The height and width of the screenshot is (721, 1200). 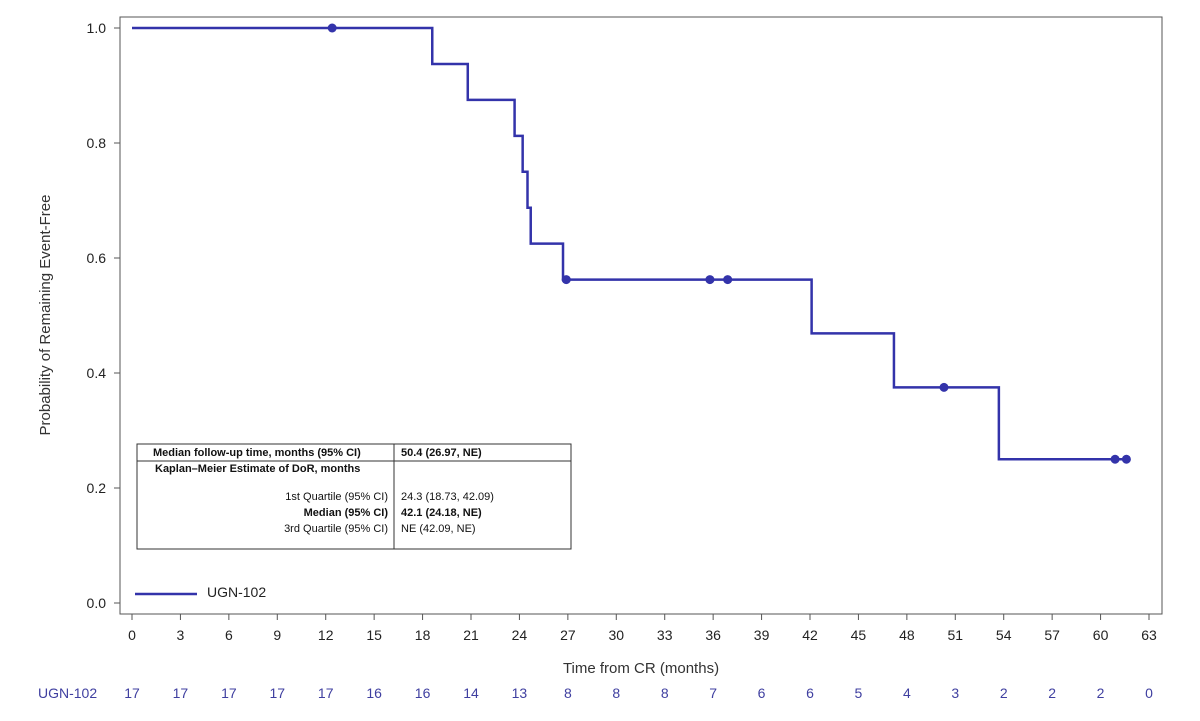 I want to click on summary-row-value: 24.3 (18.73, 42.09), so click(x=447, y=497).